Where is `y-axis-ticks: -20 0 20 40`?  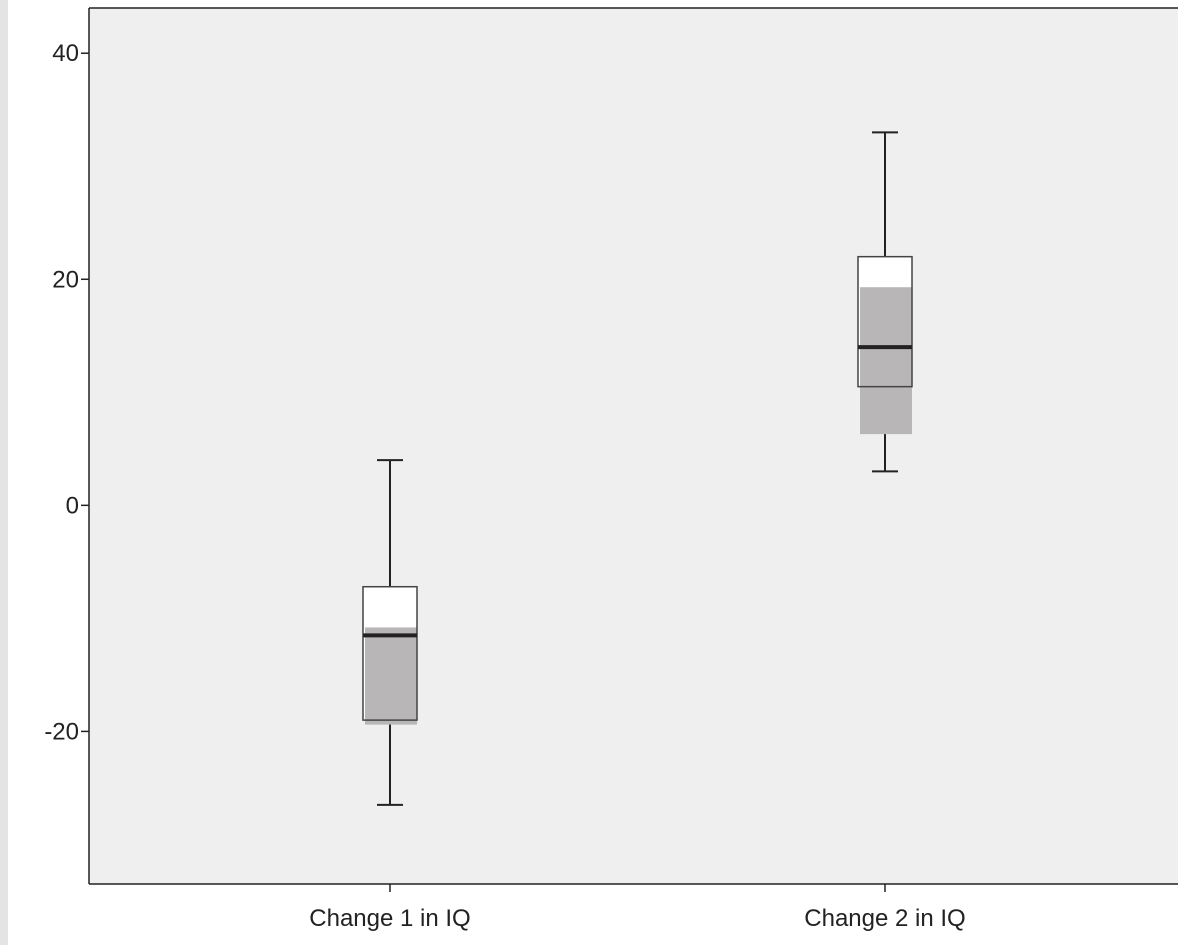
y-axis-ticks: -20 0 20 40 is located at coordinates (66, 392).